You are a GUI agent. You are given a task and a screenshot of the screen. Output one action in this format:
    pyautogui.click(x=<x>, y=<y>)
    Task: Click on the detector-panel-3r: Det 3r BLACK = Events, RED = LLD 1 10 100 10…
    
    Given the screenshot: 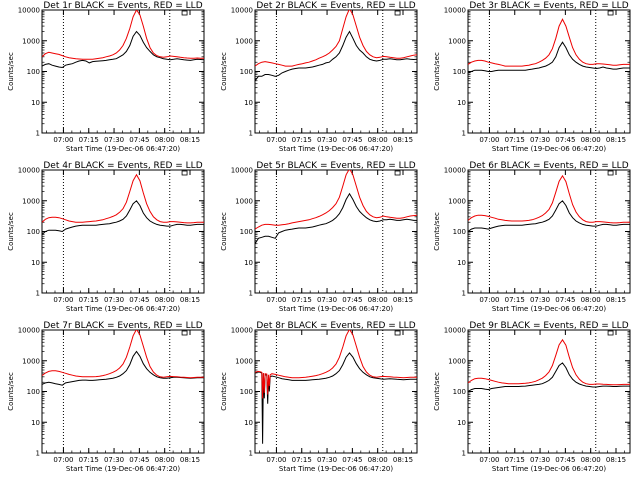 What is the action you would take?
    pyautogui.click(x=532, y=77)
    